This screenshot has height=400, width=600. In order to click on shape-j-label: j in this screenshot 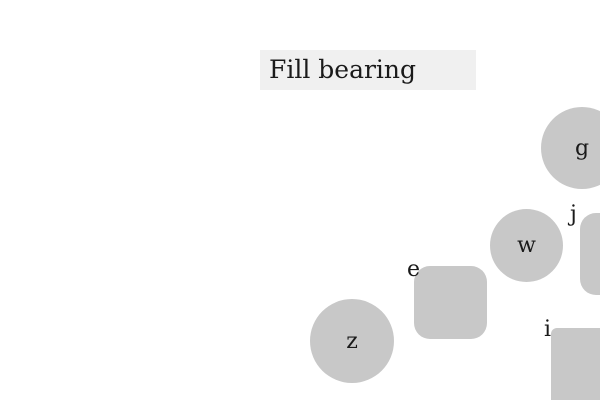, I will do `click(573, 214)`.